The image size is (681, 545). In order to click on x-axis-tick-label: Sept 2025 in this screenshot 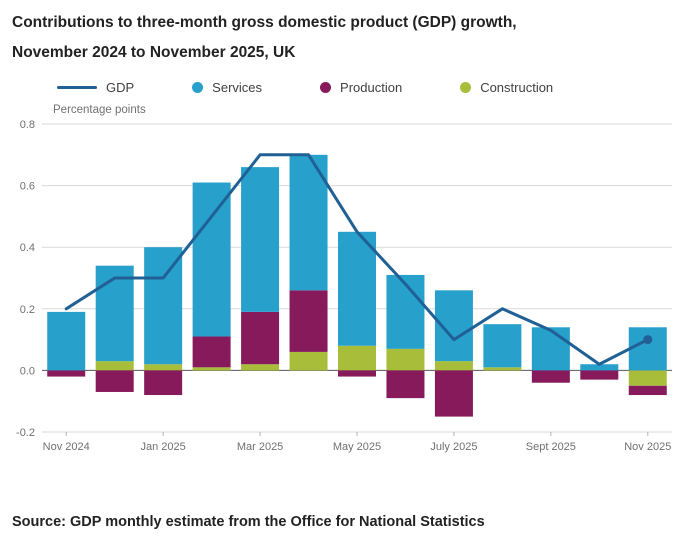, I will do `click(551, 447)`.